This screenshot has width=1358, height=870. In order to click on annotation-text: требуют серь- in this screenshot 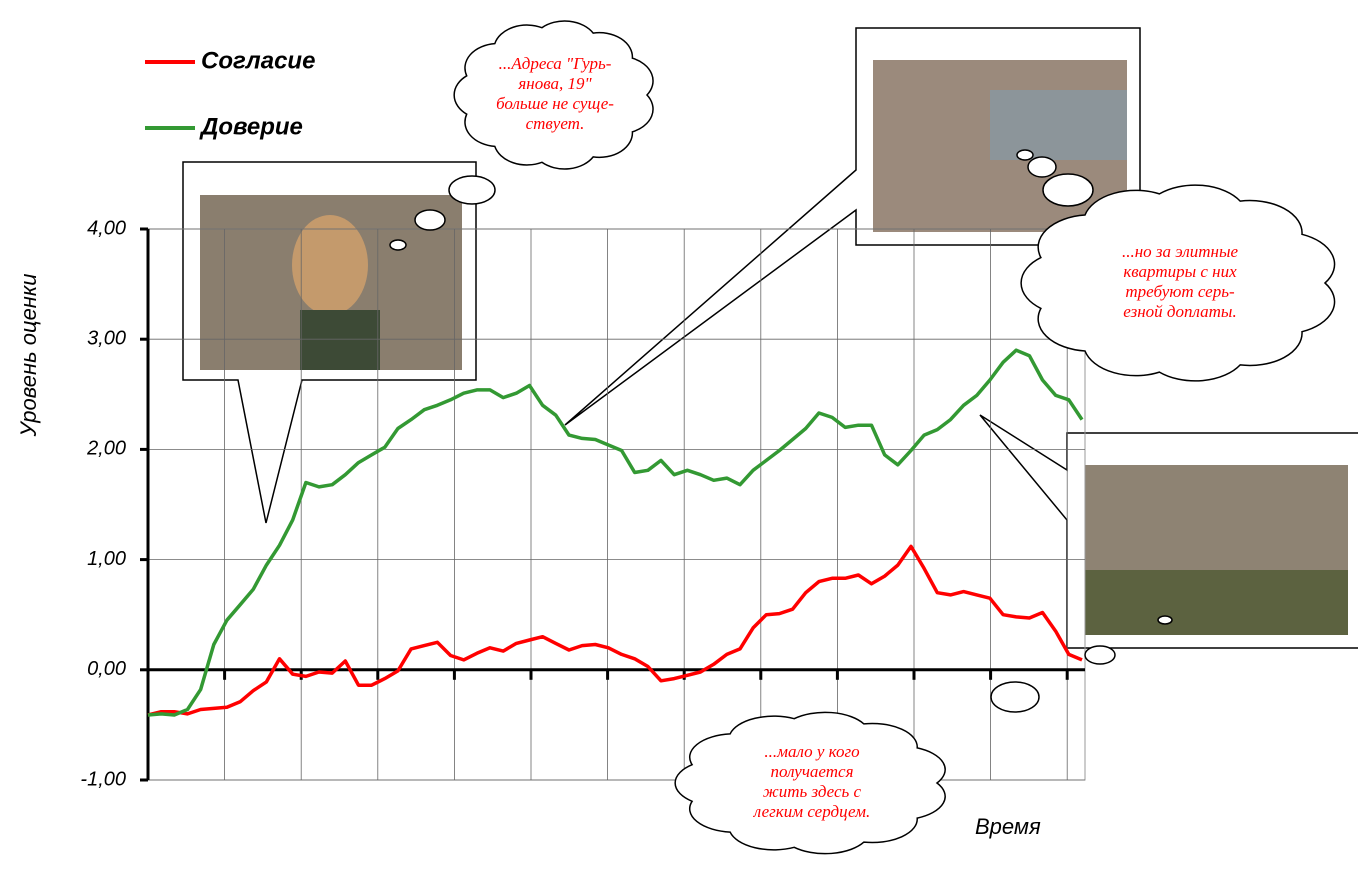, I will do `click(1180, 291)`.